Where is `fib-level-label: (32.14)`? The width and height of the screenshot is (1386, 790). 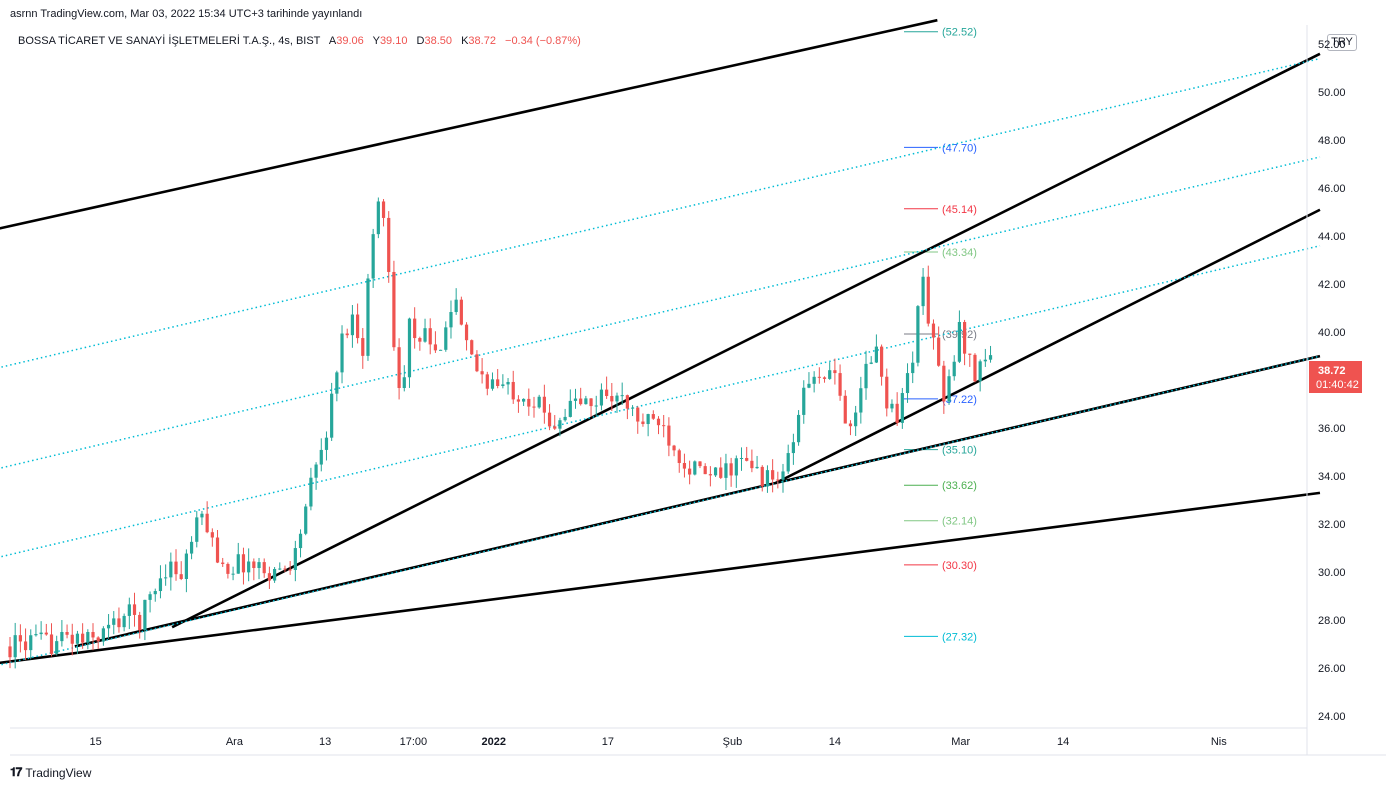
fib-level-label: (32.14) is located at coordinates (959, 522).